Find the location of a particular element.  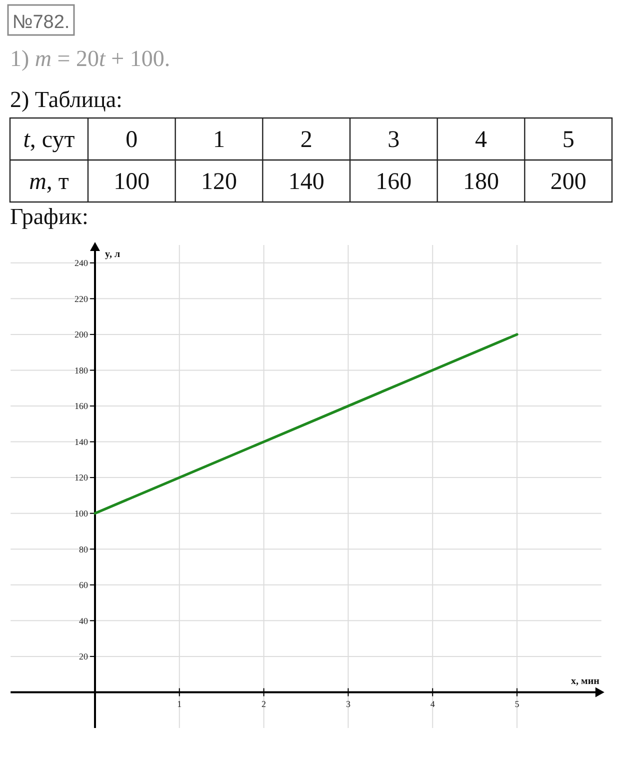

y-tick-label: 100 is located at coordinates (81, 513).